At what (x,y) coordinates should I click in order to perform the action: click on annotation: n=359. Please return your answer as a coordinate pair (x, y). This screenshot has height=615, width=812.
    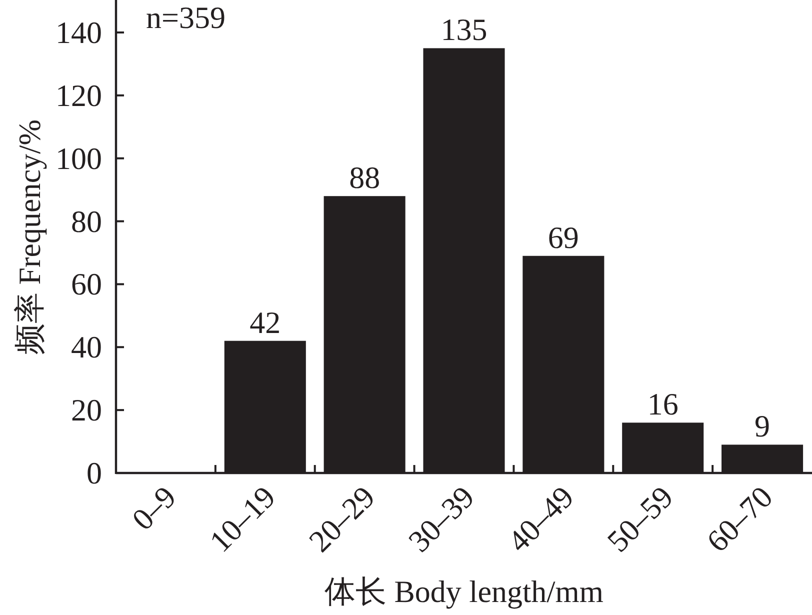
    Looking at the image, I should click on (186, 17).